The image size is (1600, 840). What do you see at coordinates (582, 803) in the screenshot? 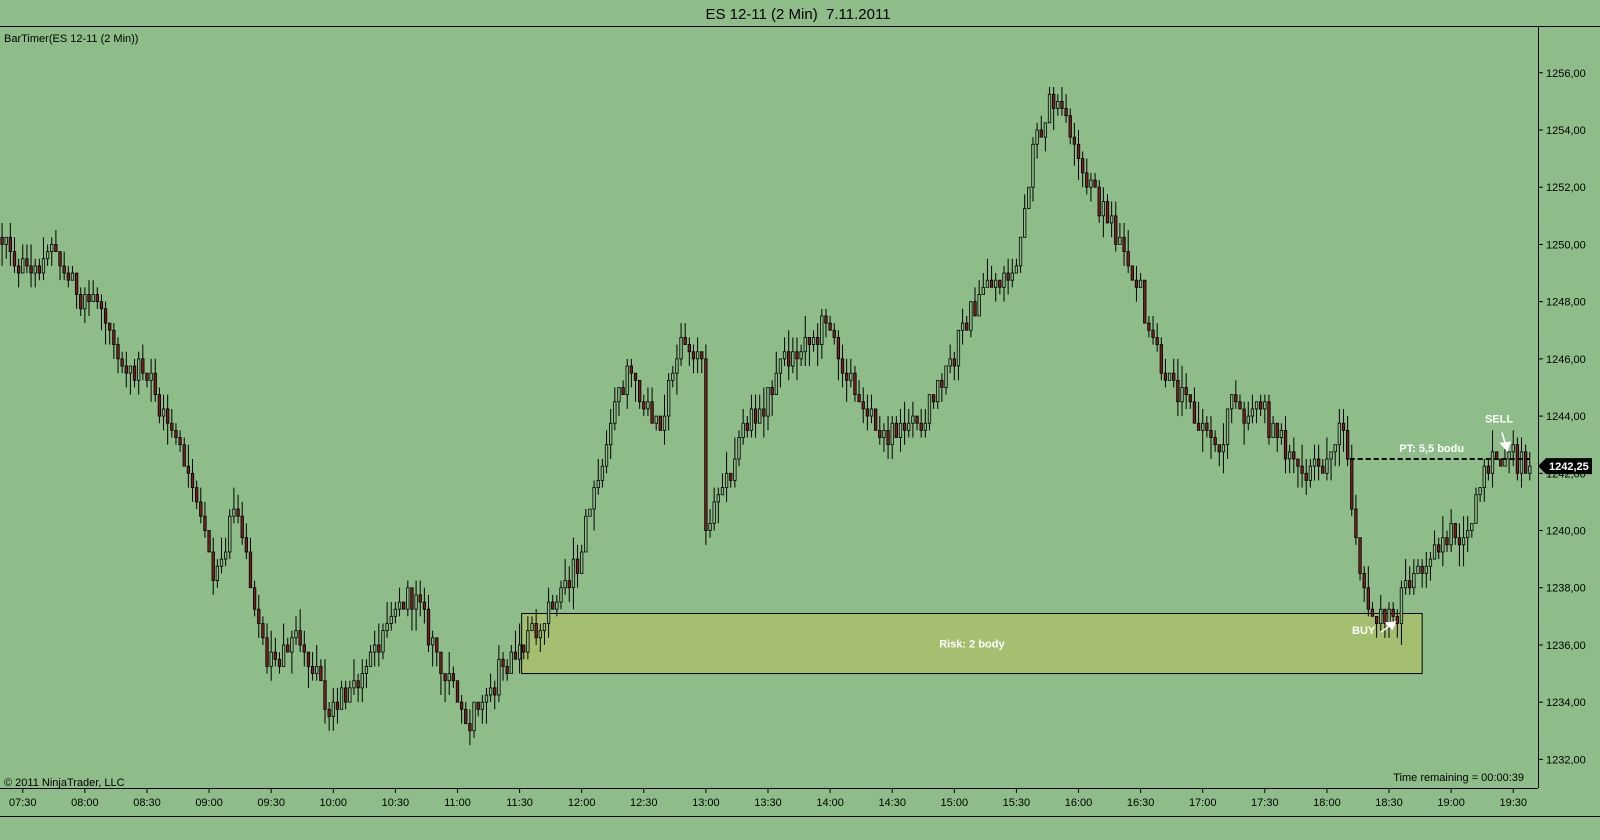
I see `x-tick-label: 12:00` at bounding box center [582, 803].